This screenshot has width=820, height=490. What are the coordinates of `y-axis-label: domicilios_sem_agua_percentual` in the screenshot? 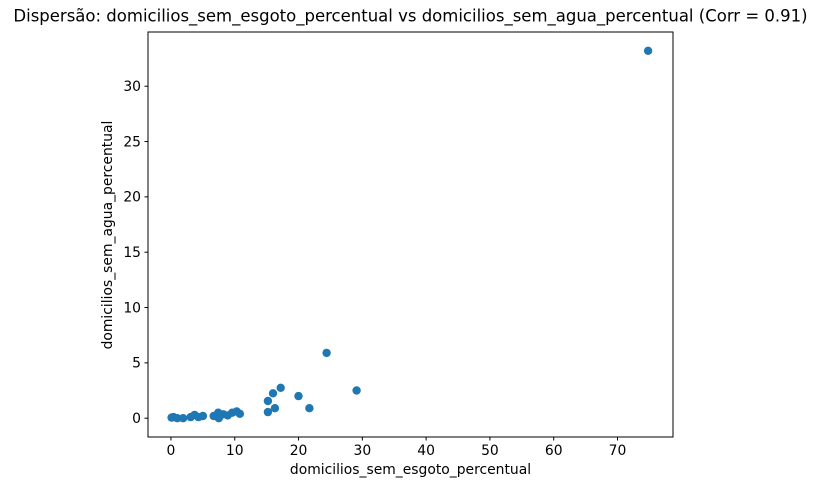 It's located at (108, 235).